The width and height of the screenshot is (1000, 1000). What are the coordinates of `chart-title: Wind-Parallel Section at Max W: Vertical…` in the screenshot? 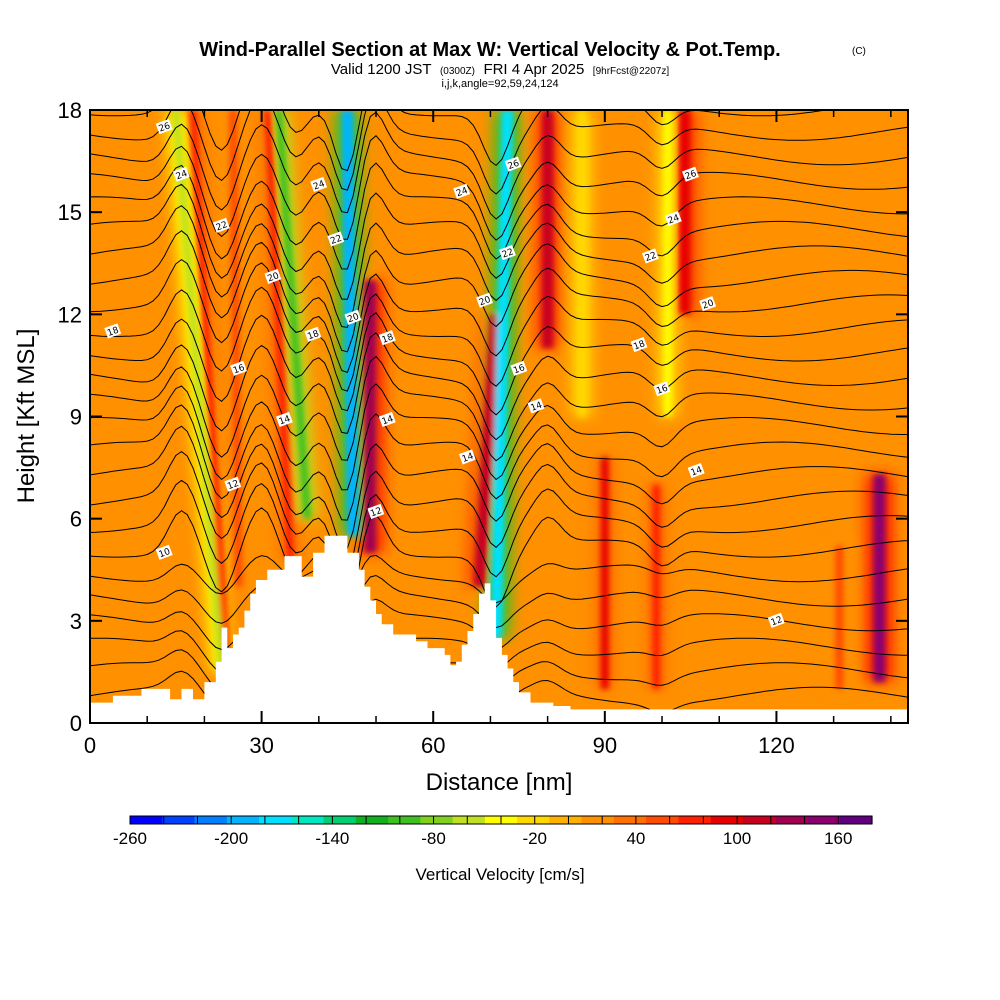 It's located at (489, 50).